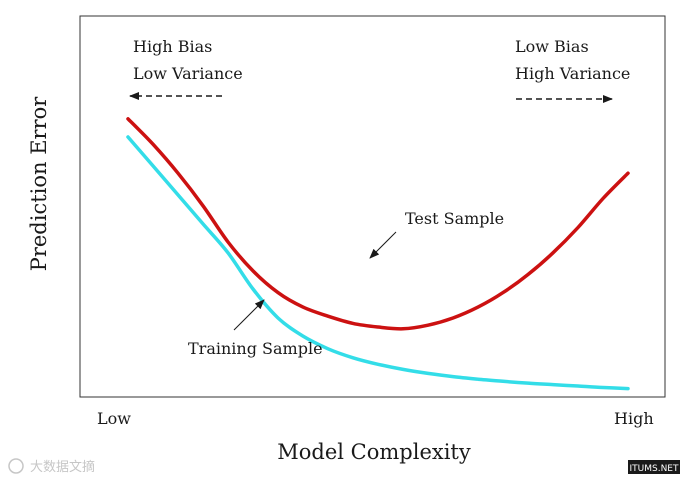 This screenshot has height=479, width=690. Describe the element at coordinates (374, 452) in the screenshot. I see `x-axis-title: Model Complexity` at that location.